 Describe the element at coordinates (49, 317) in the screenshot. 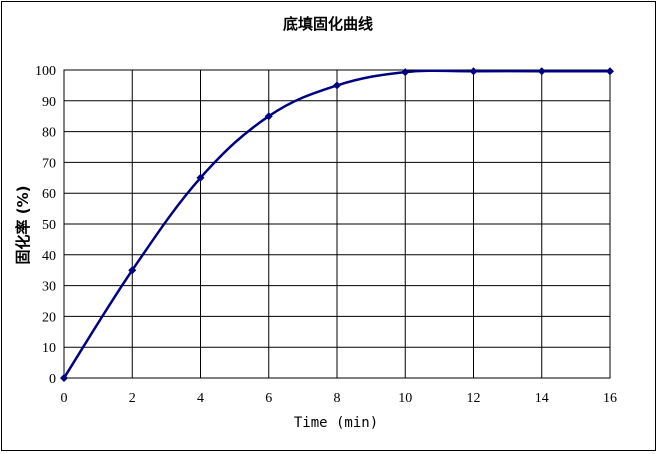

I see `y-tick-label: 20` at that location.